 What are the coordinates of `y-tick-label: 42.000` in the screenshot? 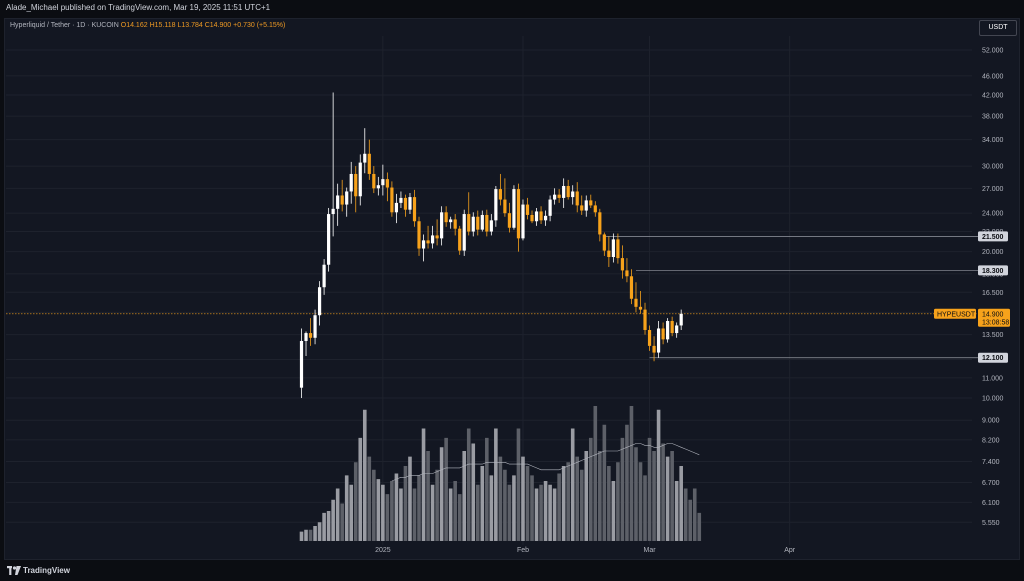 It's located at (993, 96).